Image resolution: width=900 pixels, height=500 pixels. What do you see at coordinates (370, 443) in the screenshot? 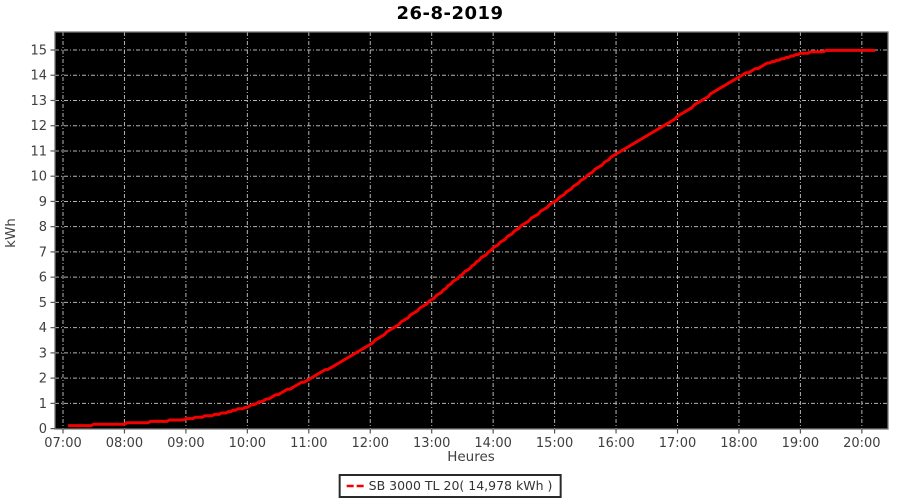
I see `x-tick-label: 12:00` at bounding box center [370, 443].